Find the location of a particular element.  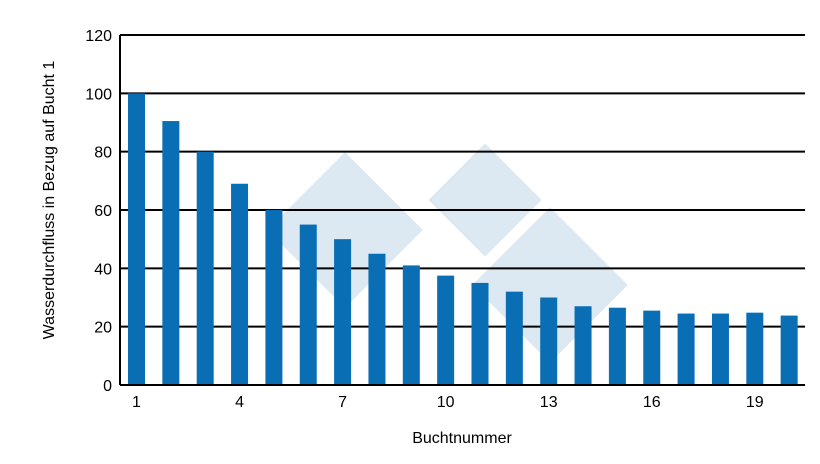

y-axis-label: Wasserdurchfluss in Bezug auf Bucht 1 is located at coordinates (49, 200).